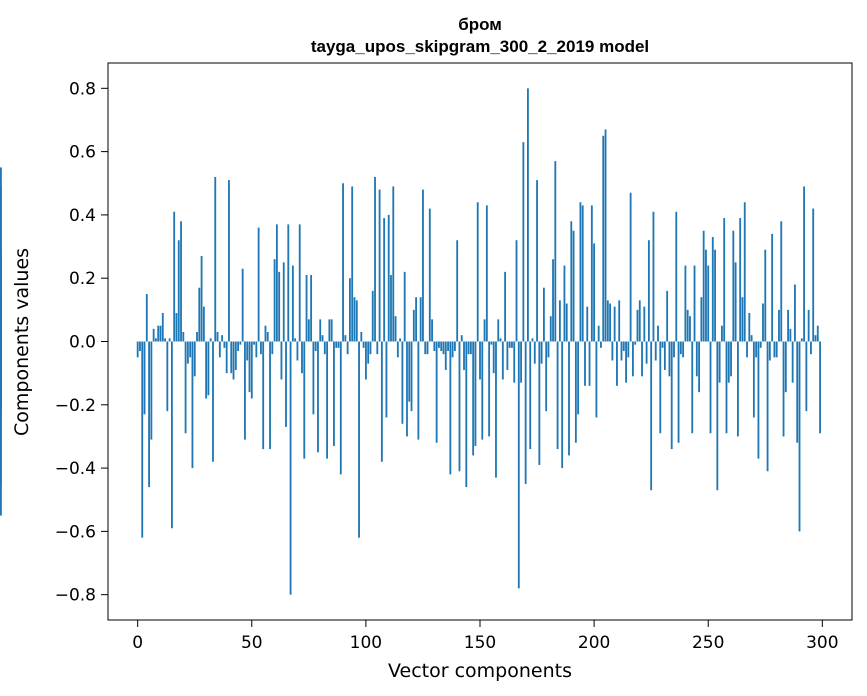 The height and width of the screenshot is (696, 867). I want to click on y-tick-label: 0.4, so click(82, 216).